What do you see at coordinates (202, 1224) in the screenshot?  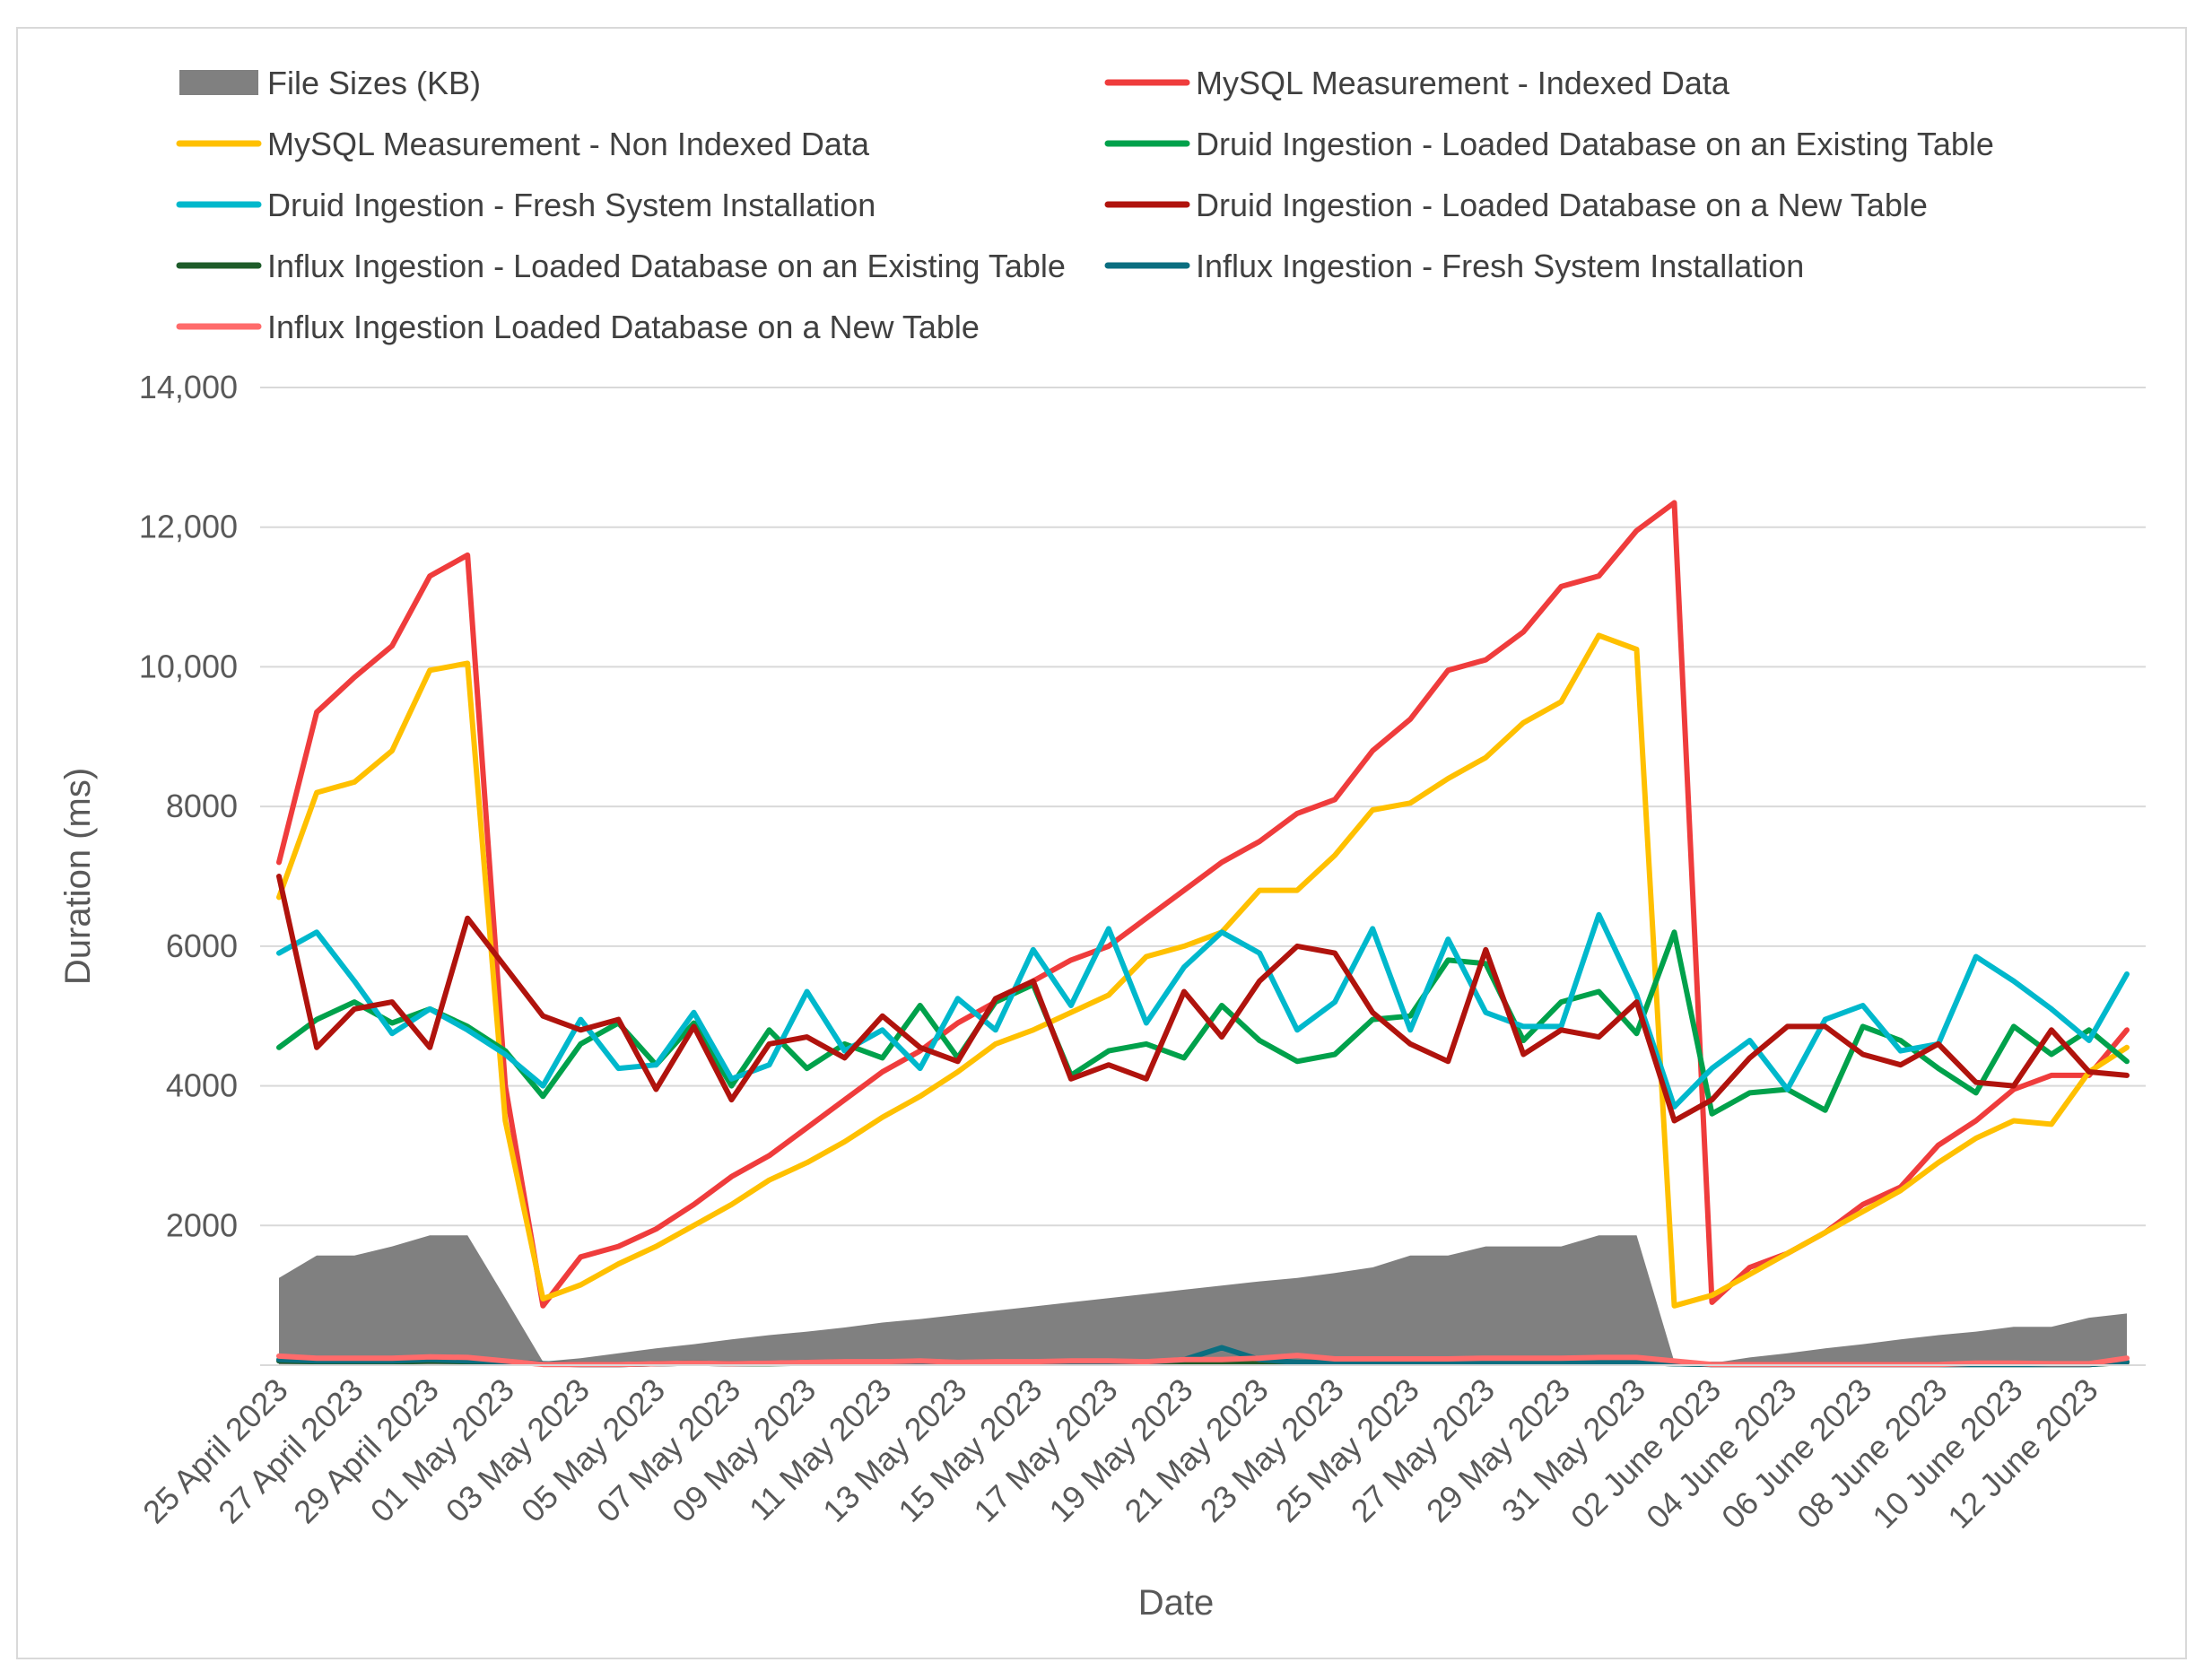 I see `y-tick-label: 2000` at bounding box center [202, 1224].